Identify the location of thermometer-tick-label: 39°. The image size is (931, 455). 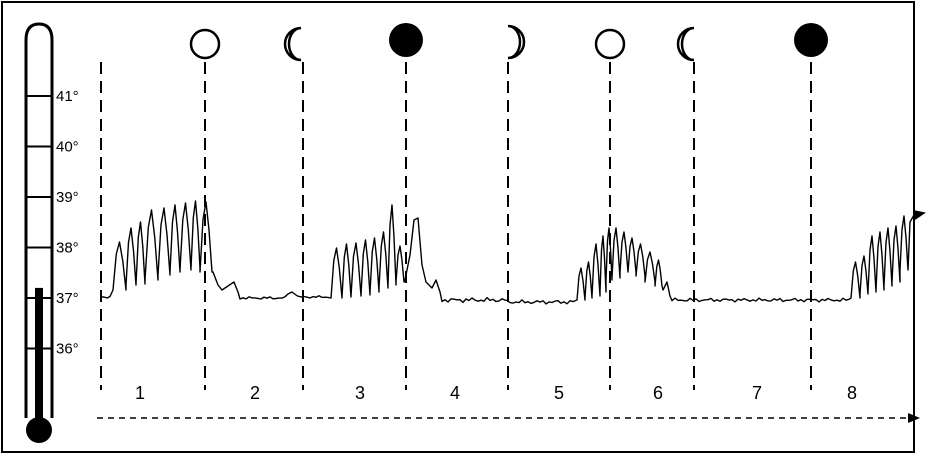
(67, 197).